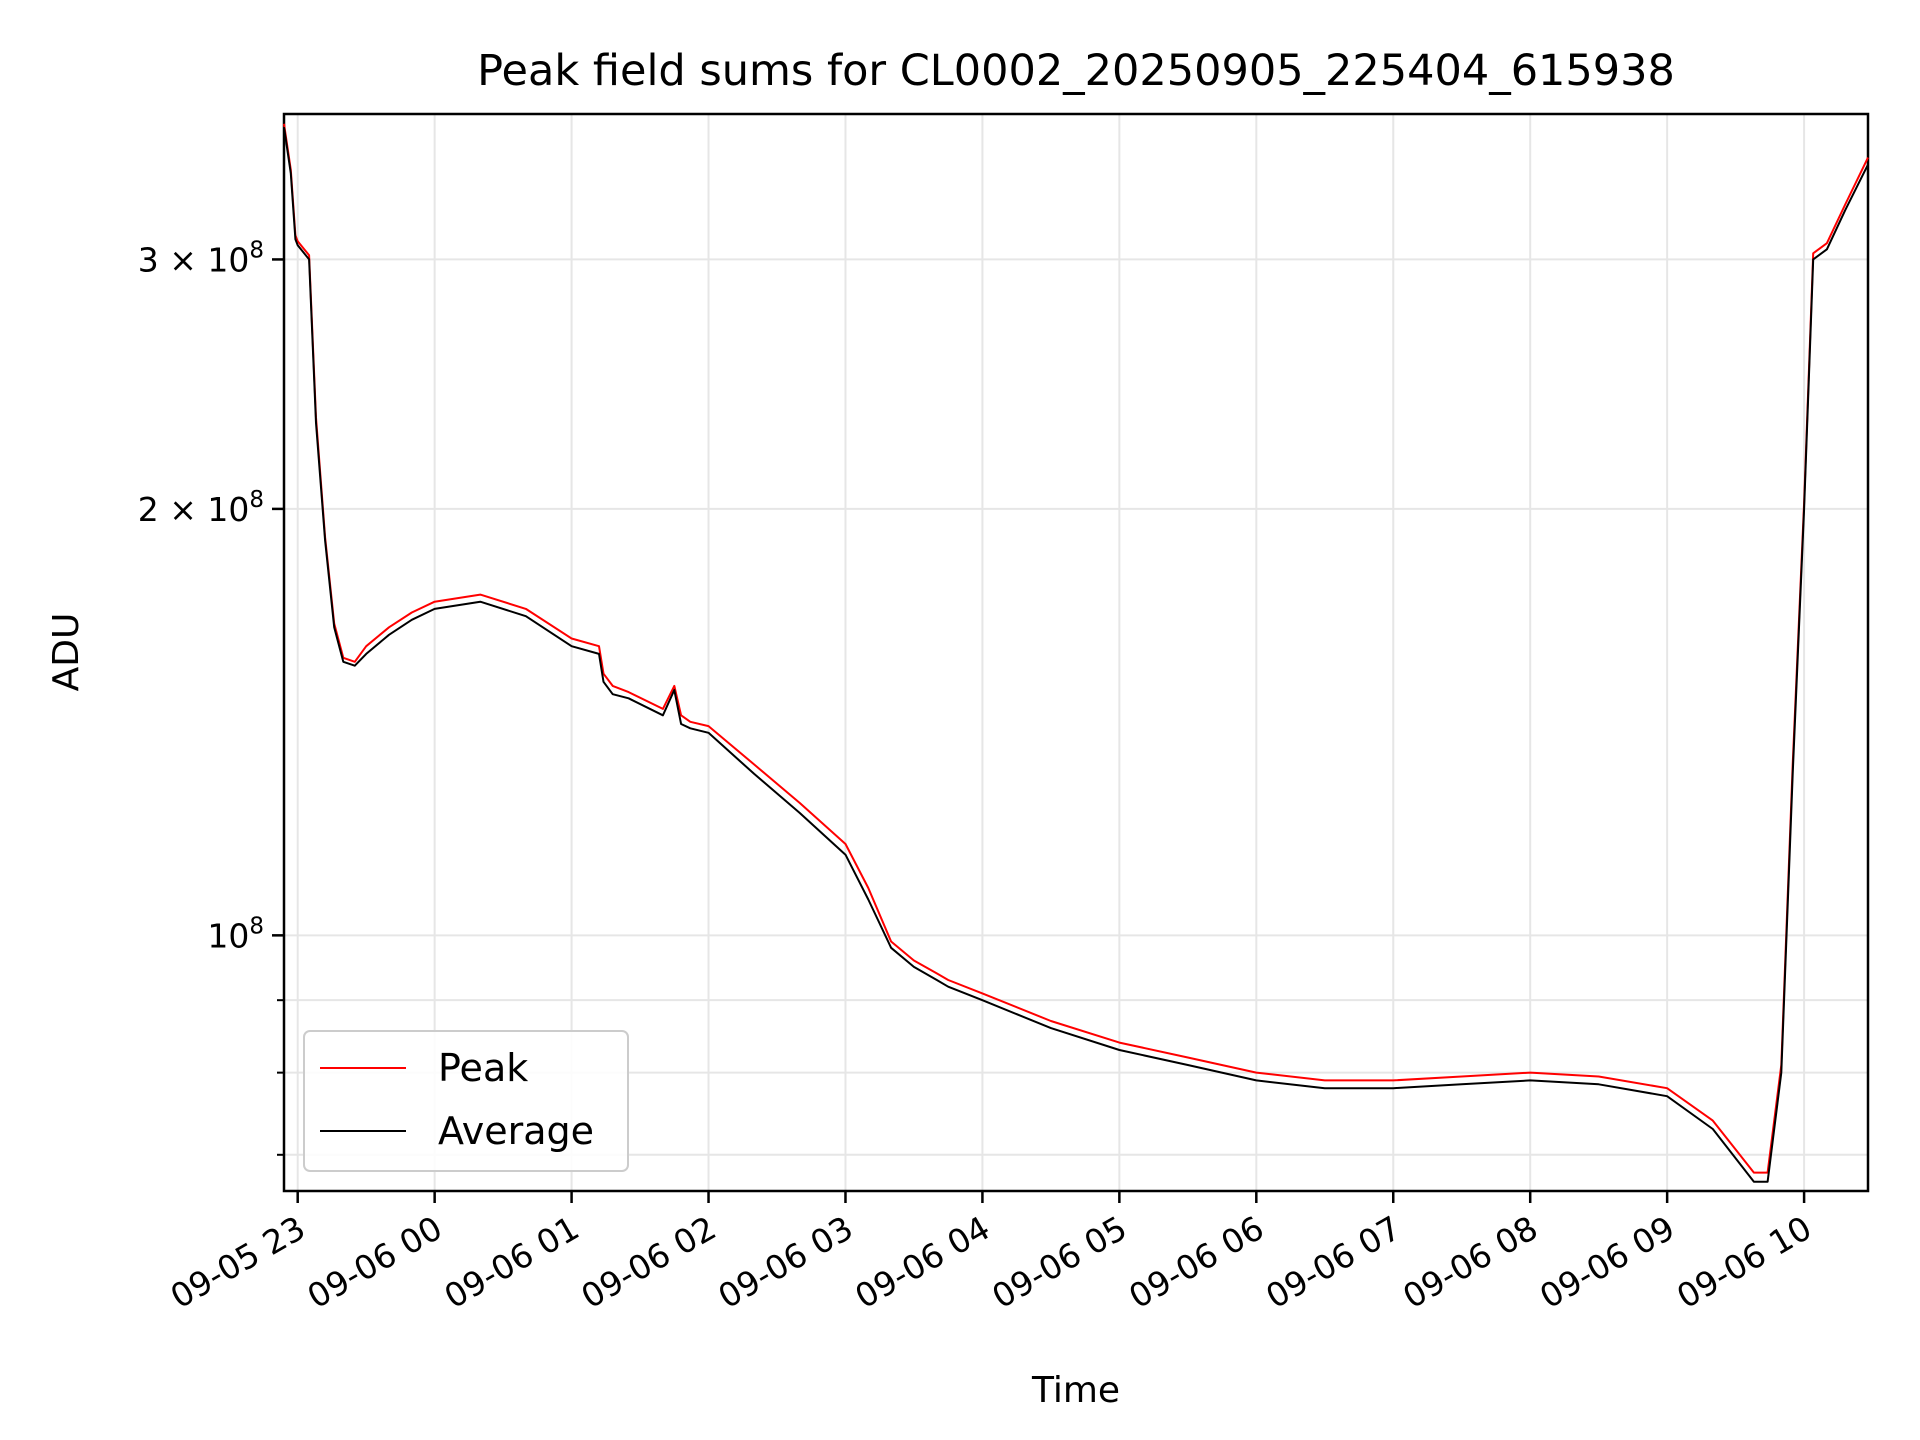  I want to click on x-tick-label: 09-06 01, so click(512, 1262).